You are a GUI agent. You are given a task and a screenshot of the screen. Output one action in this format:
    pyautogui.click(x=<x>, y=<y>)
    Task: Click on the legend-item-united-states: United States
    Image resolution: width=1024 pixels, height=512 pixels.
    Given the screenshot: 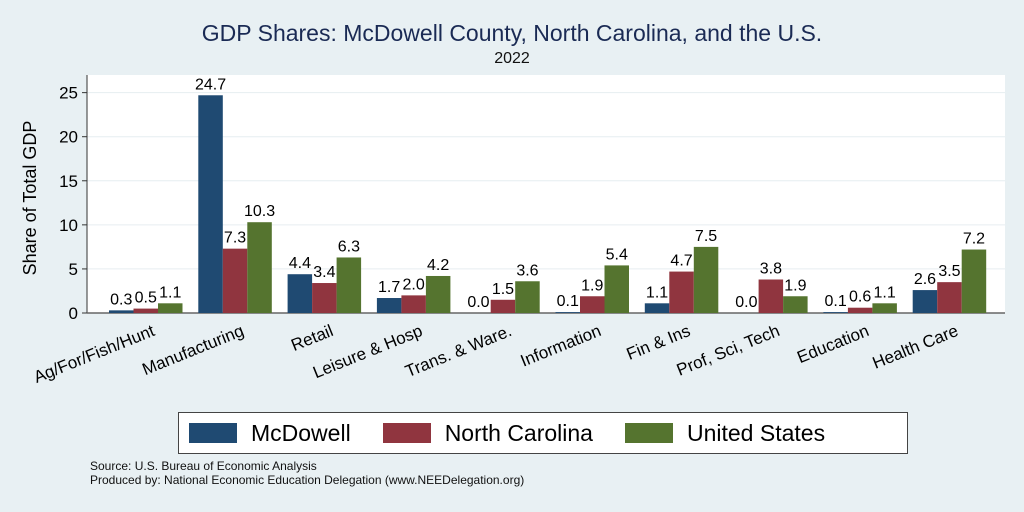 What is the action you would take?
    pyautogui.click(x=725, y=433)
    